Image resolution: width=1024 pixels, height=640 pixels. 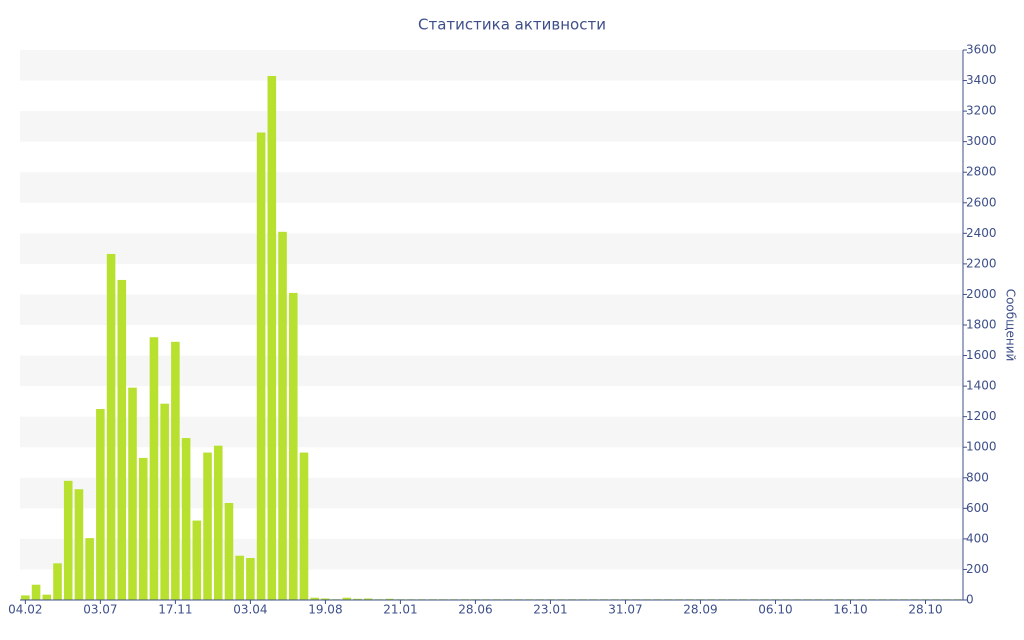 I want to click on y-tick-label: 2400, so click(x=981, y=233).